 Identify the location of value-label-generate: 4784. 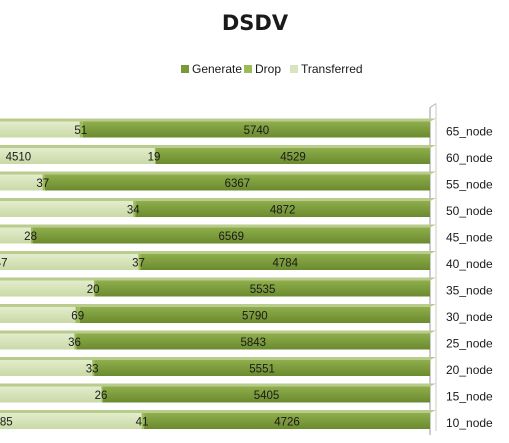
(285, 264).